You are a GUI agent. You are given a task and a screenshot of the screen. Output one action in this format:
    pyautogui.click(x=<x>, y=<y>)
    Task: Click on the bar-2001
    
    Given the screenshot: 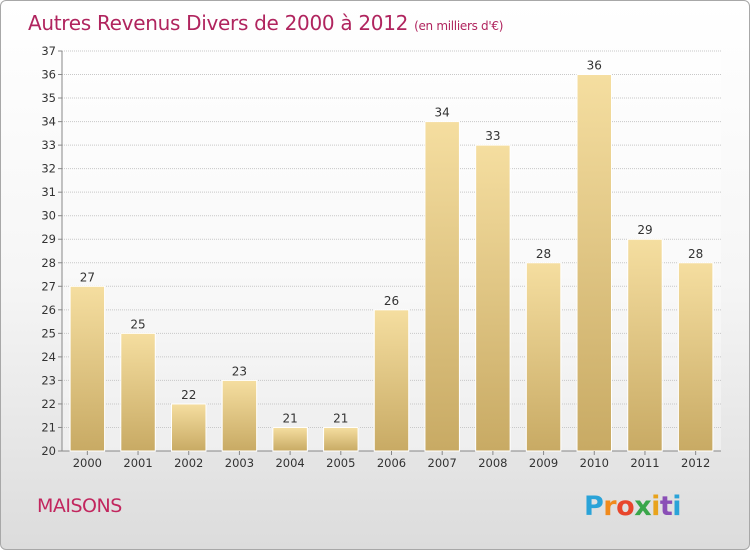 What is the action you would take?
    pyautogui.click(x=138, y=392)
    